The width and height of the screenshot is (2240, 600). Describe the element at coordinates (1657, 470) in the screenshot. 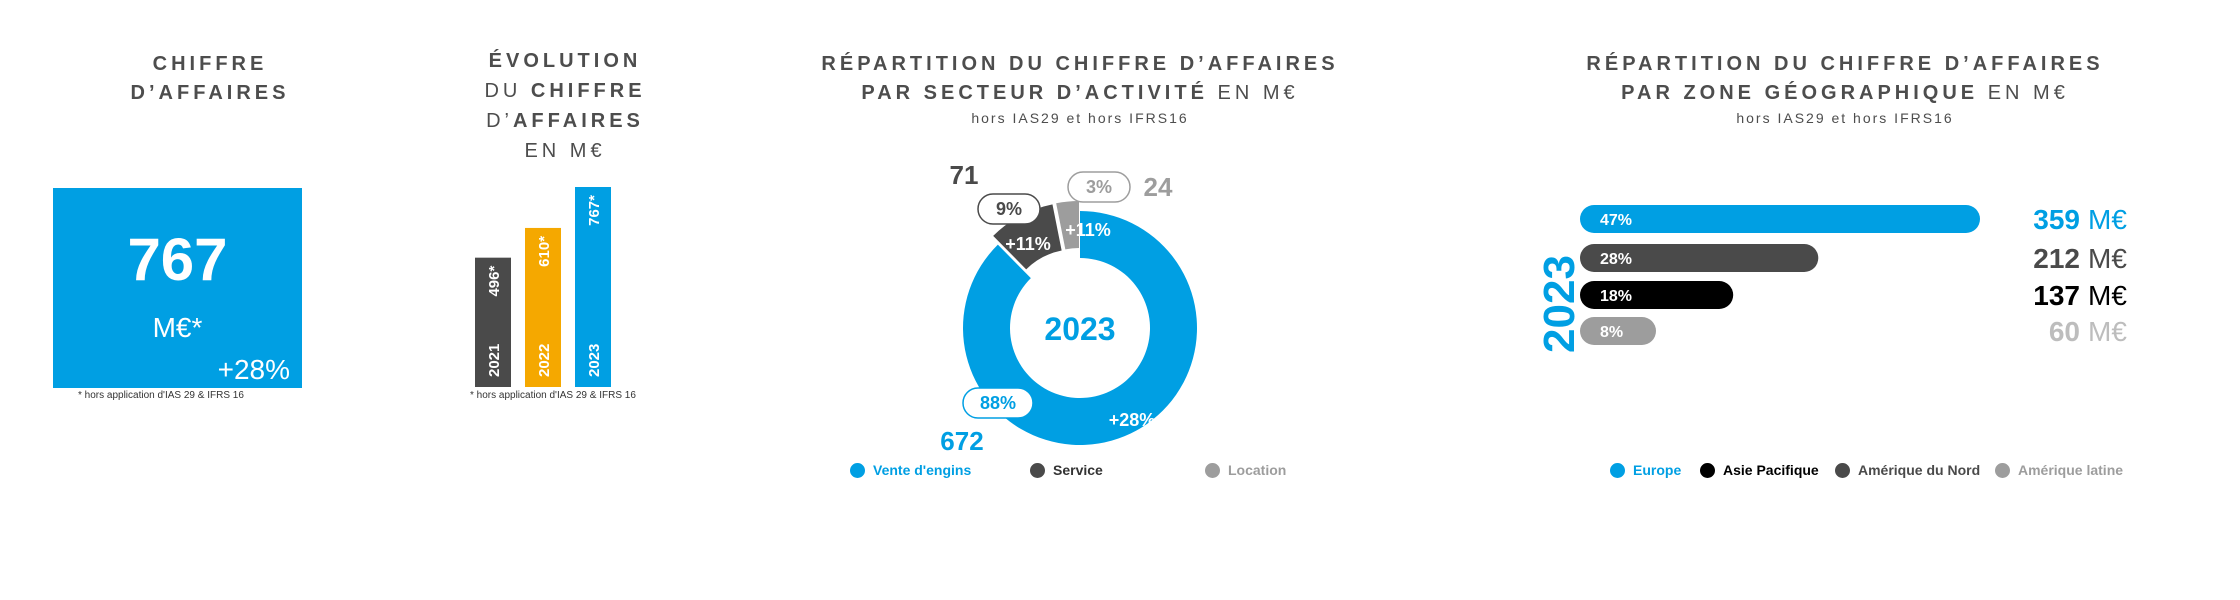

I see `legend-label: Europe` at that location.